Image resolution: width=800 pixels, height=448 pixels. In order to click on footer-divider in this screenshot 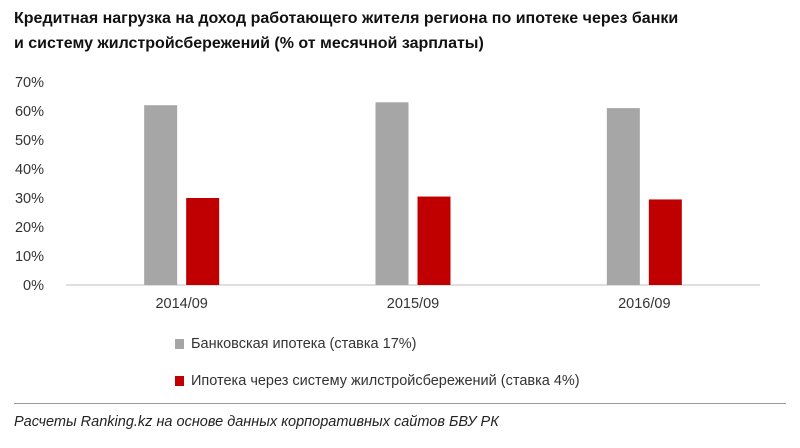, I will do `click(400, 403)`.